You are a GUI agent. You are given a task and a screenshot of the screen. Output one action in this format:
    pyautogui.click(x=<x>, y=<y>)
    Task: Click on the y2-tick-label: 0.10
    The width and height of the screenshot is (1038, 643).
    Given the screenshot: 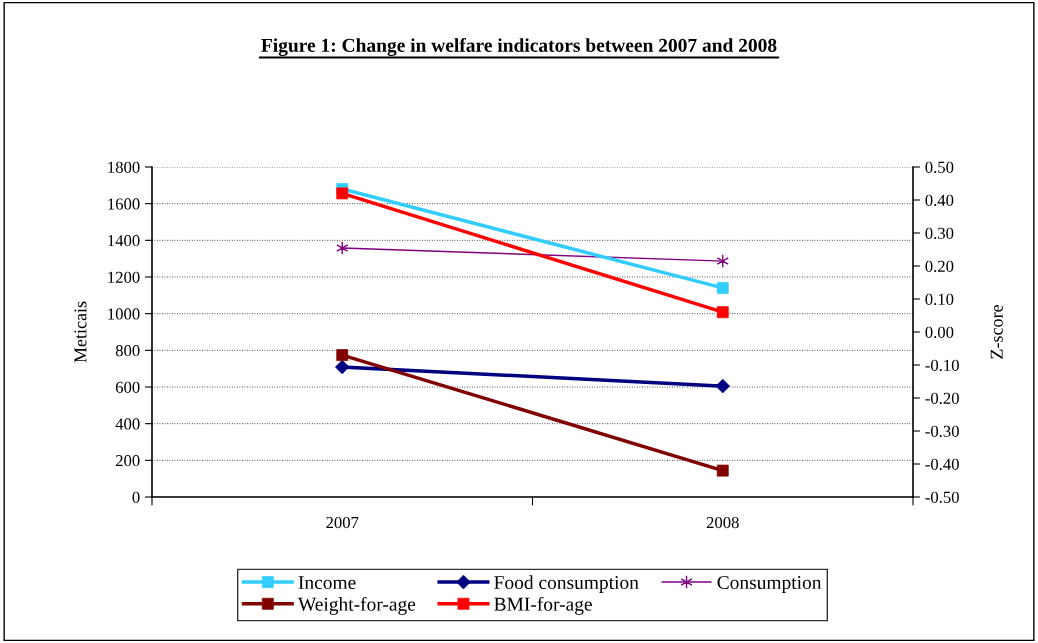 What is the action you would take?
    pyautogui.click(x=939, y=299)
    